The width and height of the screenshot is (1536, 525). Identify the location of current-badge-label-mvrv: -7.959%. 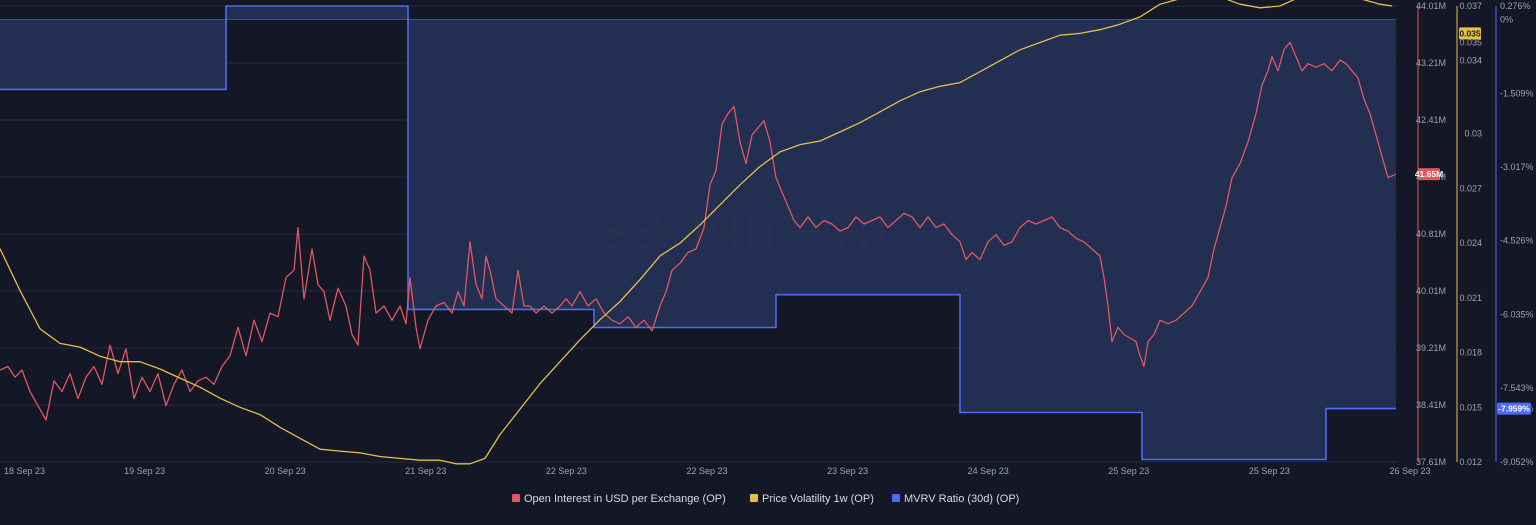
(1514, 409).